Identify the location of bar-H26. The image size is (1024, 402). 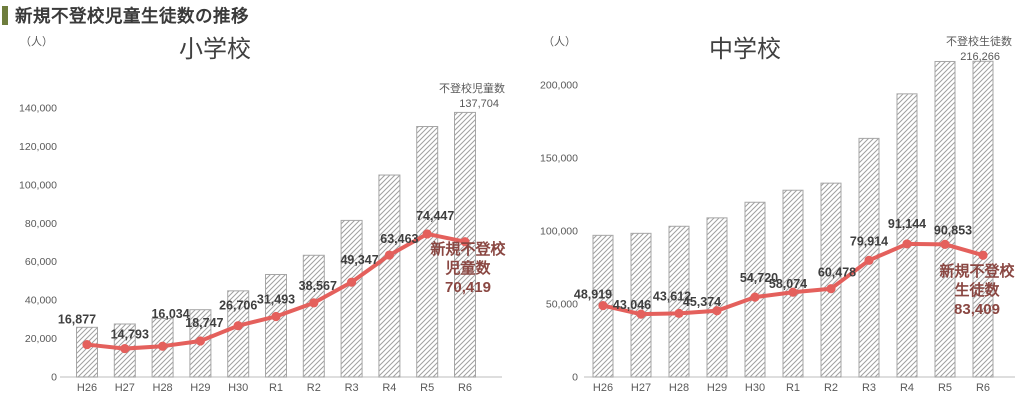
(87, 352).